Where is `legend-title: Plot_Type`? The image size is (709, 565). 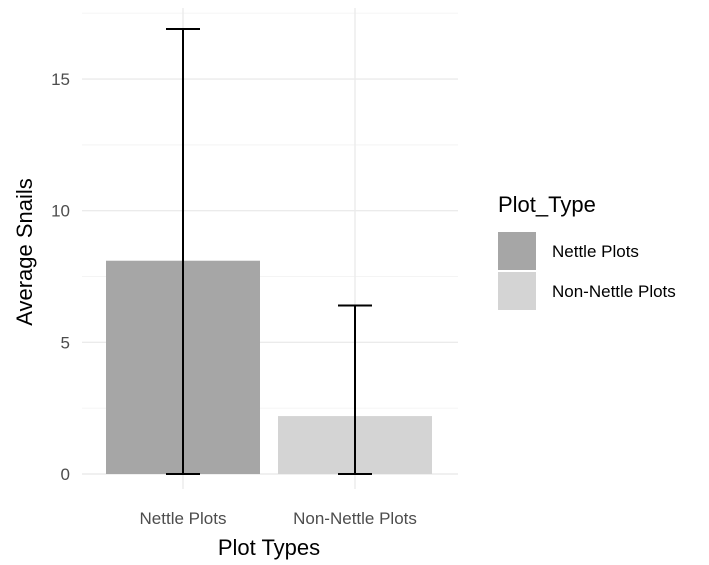 legend-title: Plot_Type is located at coordinates (547, 204).